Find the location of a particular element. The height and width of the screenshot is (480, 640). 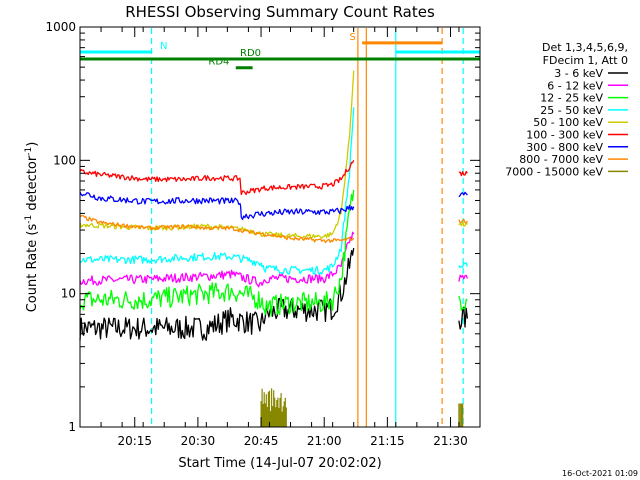

timestamp: 16-Oct-2021 01:09 is located at coordinates (600, 473).